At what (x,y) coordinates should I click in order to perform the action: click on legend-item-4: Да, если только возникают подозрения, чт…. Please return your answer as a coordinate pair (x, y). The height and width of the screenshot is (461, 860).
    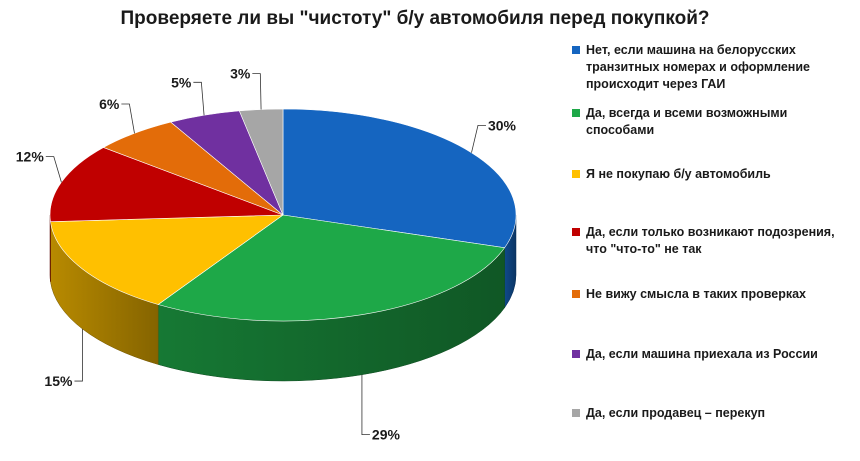
    Looking at the image, I should click on (714, 241).